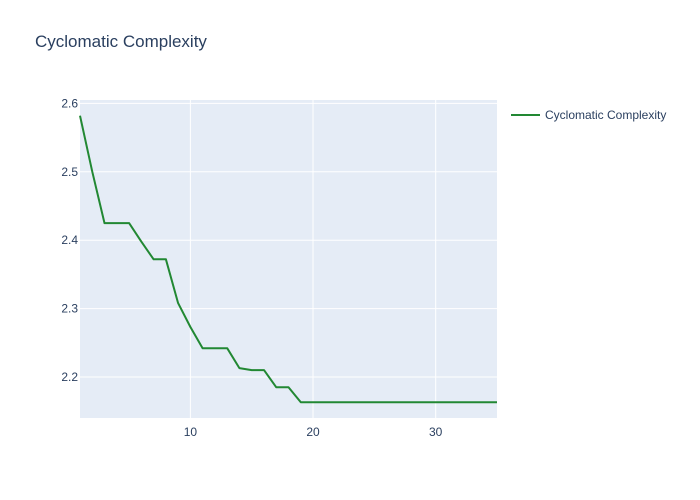 The height and width of the screenshot is (500, 700). I want to click on y-axis-ticks: 2.2 2.3 2.4 2.5 2.6, so click(69, 240).